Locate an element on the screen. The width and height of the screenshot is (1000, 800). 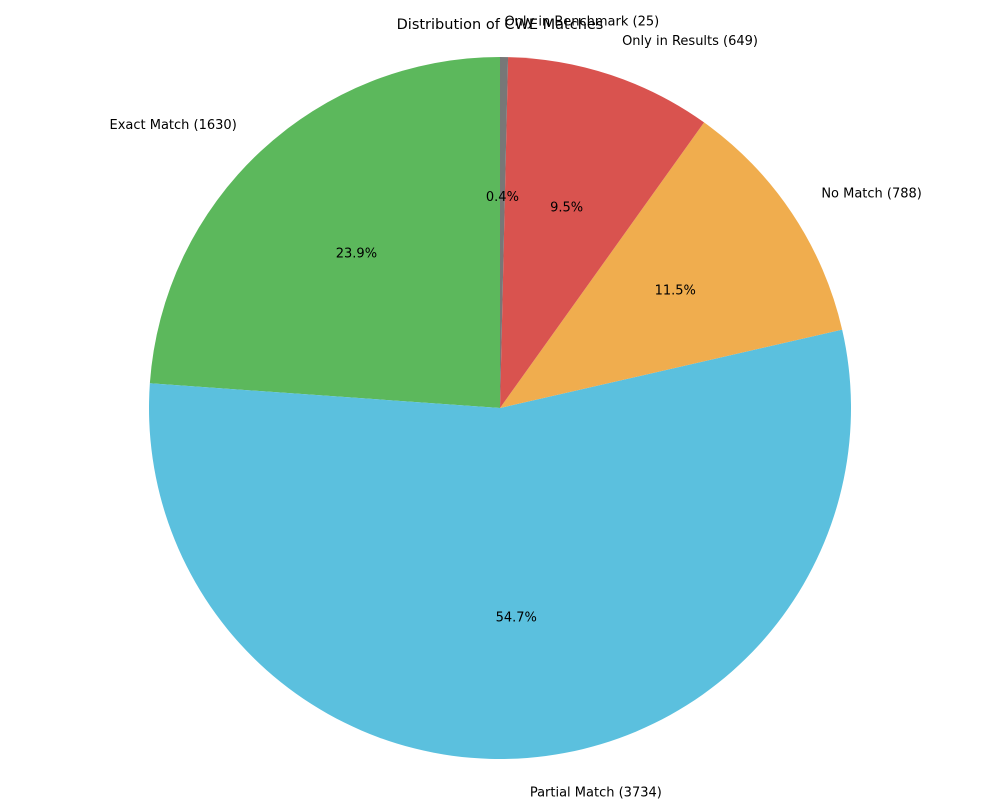
chart-title: Distribution of CWE Matches is located at coordinates (500, 25).